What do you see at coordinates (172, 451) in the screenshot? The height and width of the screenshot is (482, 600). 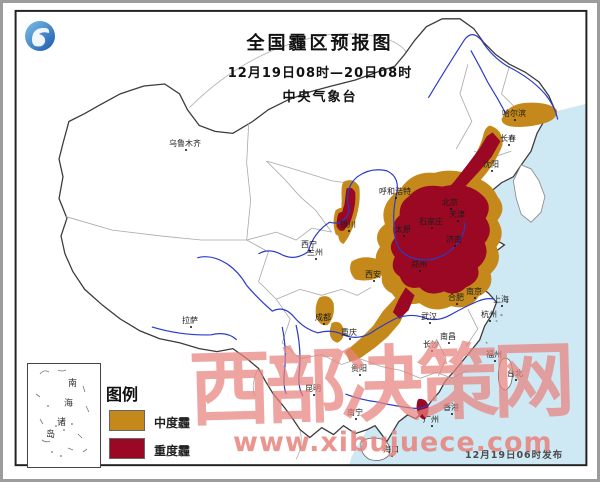 I see `severe-haze-label: 重度霾` at bounding box center [172, 451].